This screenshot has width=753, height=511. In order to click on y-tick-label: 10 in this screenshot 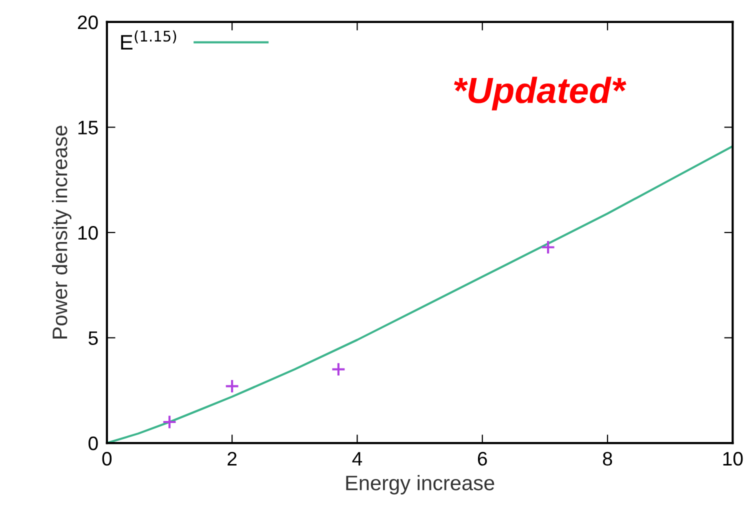, I will do `click(88, 233)`.